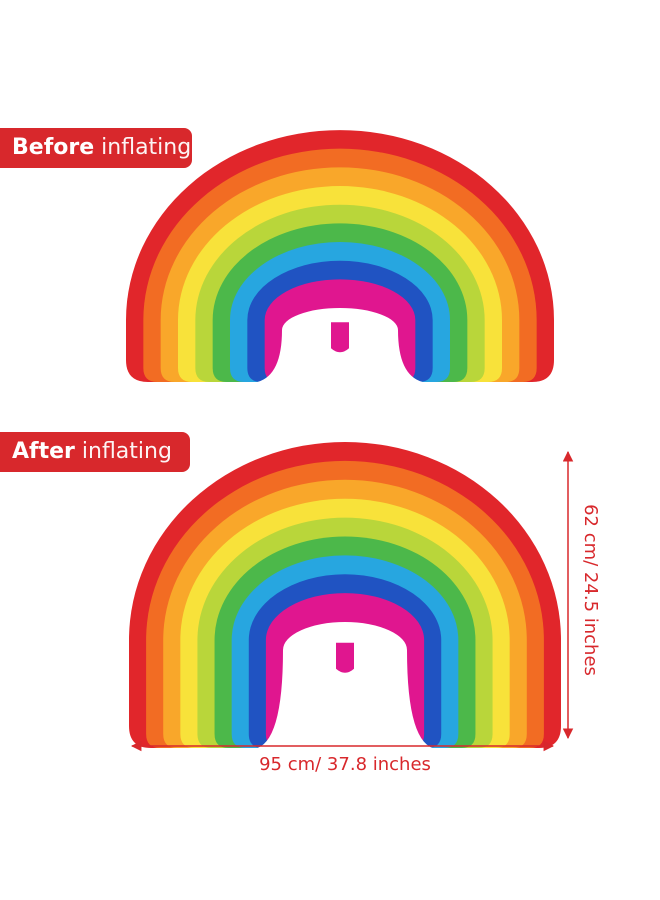 Image resolution: width=660 pixels, height=900 pixels. I want to click on before-bold: Before, so click(53, 147).